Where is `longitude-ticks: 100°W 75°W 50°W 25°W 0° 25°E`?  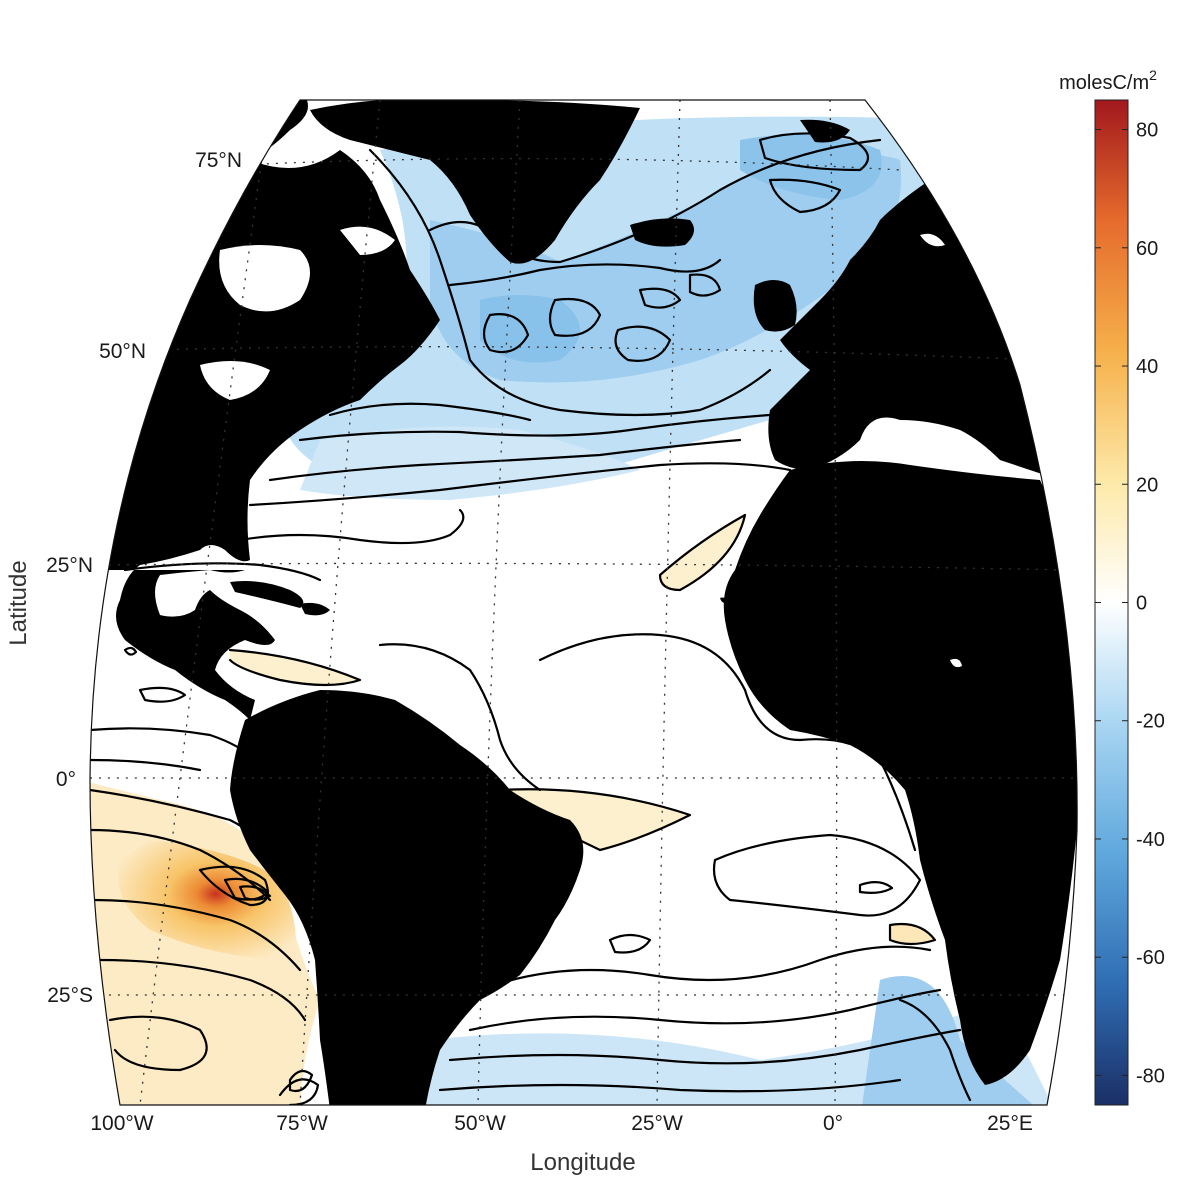 longitude-ticks: 100°W 75°W 50°W 25°W 0° 25°E is located at coordinates (561, 1123).